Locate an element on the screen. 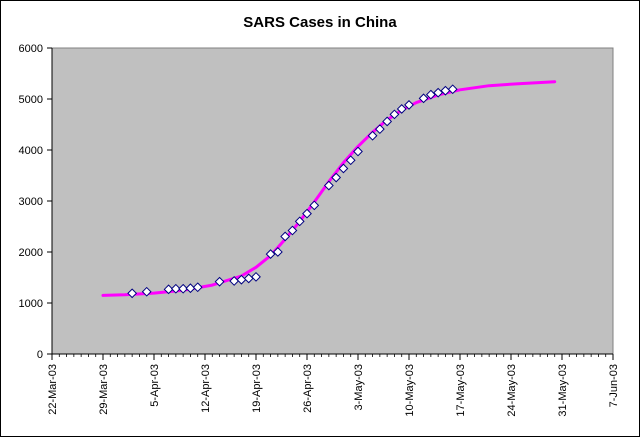 This screenshot has width=640, height=437. y-tick-label: 1000 is located at coordinates (31, 304).